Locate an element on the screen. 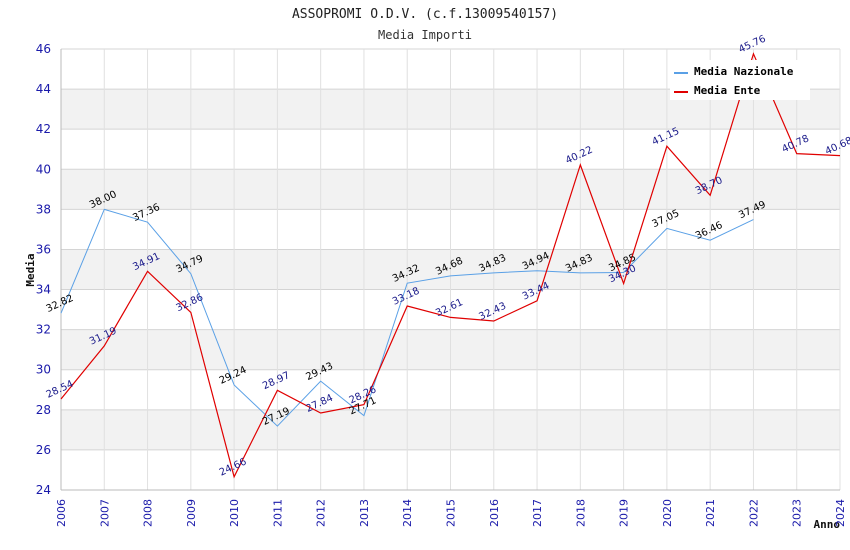 Image resolution: width=850 pixels, height=550 pixels. x-tick-label: 2009 is located at coordinates (191, 513).